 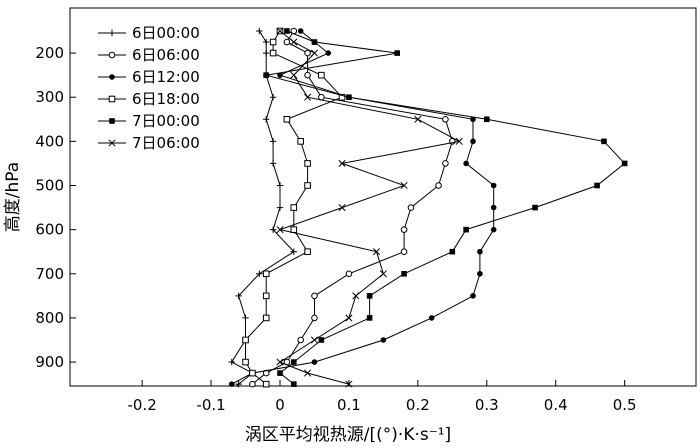 What do you see at coordinates (280, 405) in the screenshot?
I see `x-tick-label: 0` at bounding box center [280, 405].